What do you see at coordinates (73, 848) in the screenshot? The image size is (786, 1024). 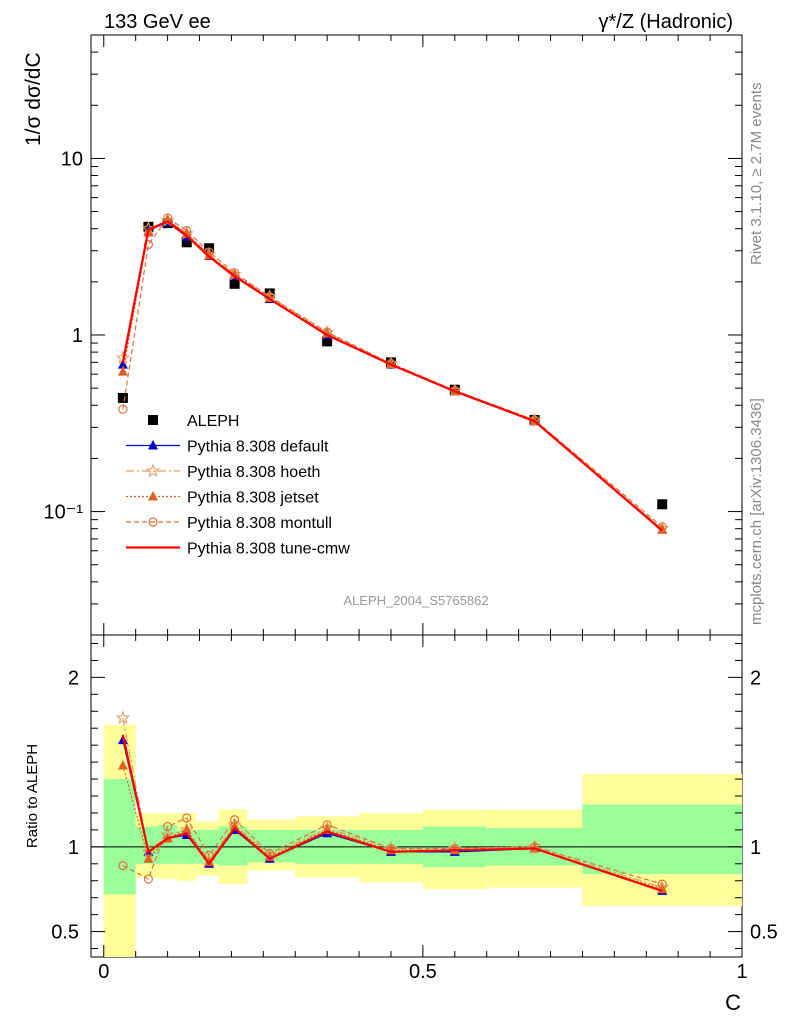 I see `ratio-ytick-label-left: 1` at bounding box center [73, 848].